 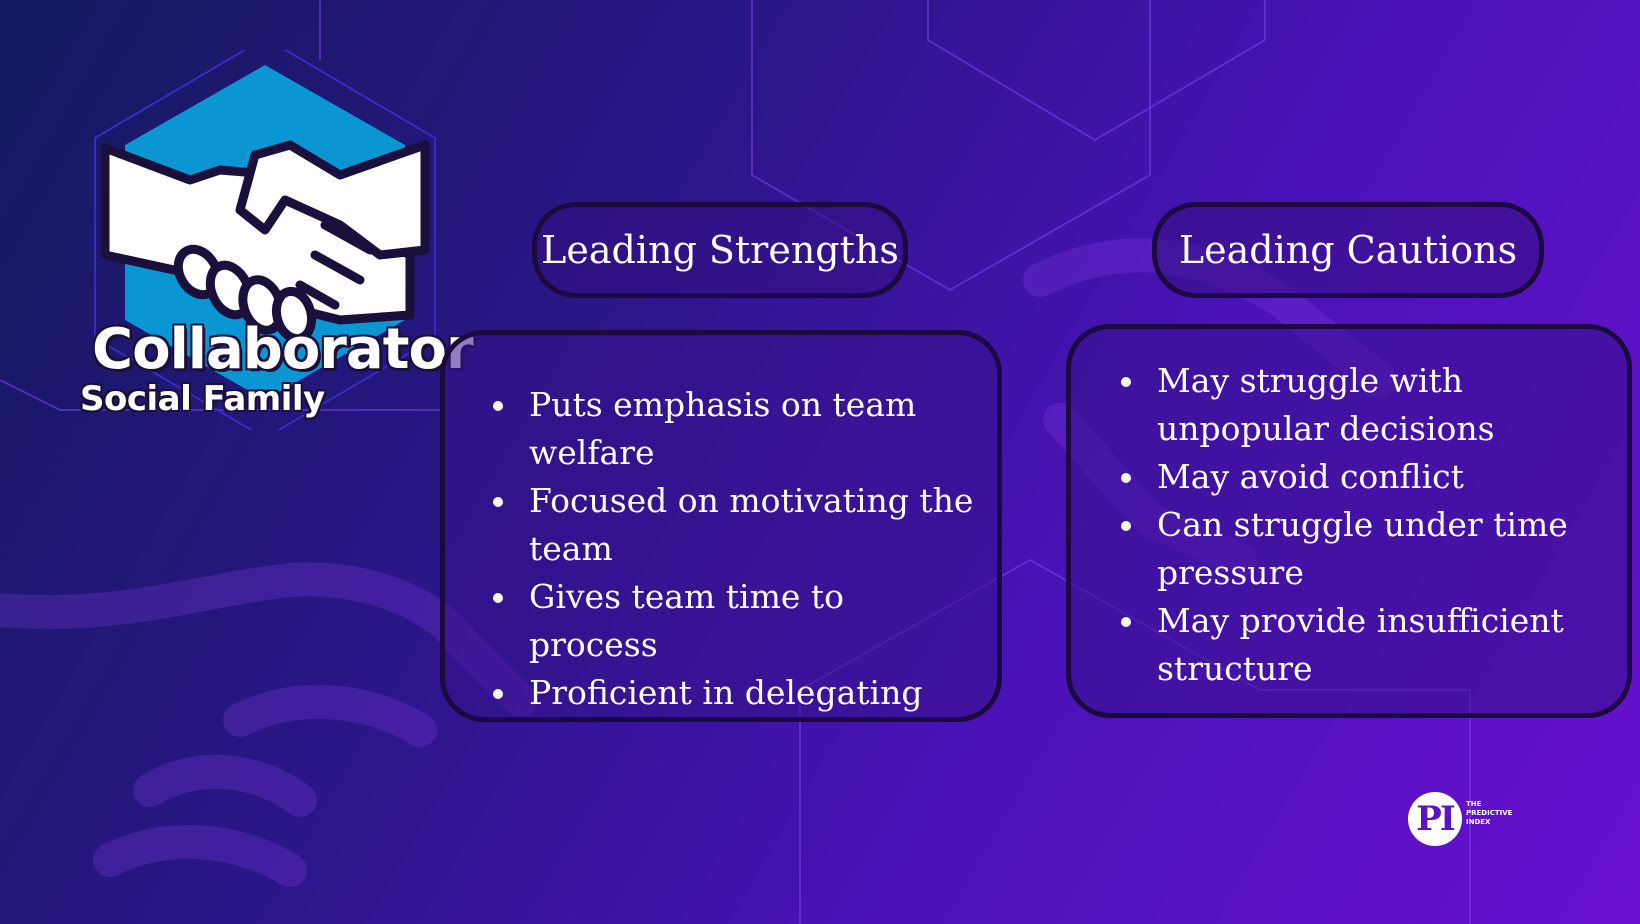 I want to click on strengths-heading: Leading Strengths, so click(x=720, y=250).